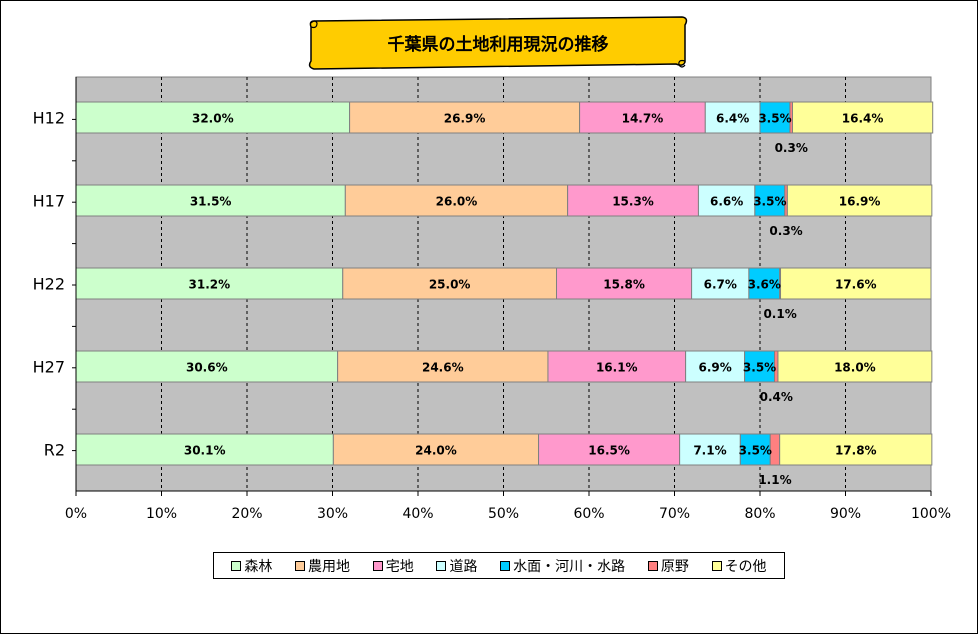  I want to click on legend-item-wasteland: 原野, so click(668, 566).